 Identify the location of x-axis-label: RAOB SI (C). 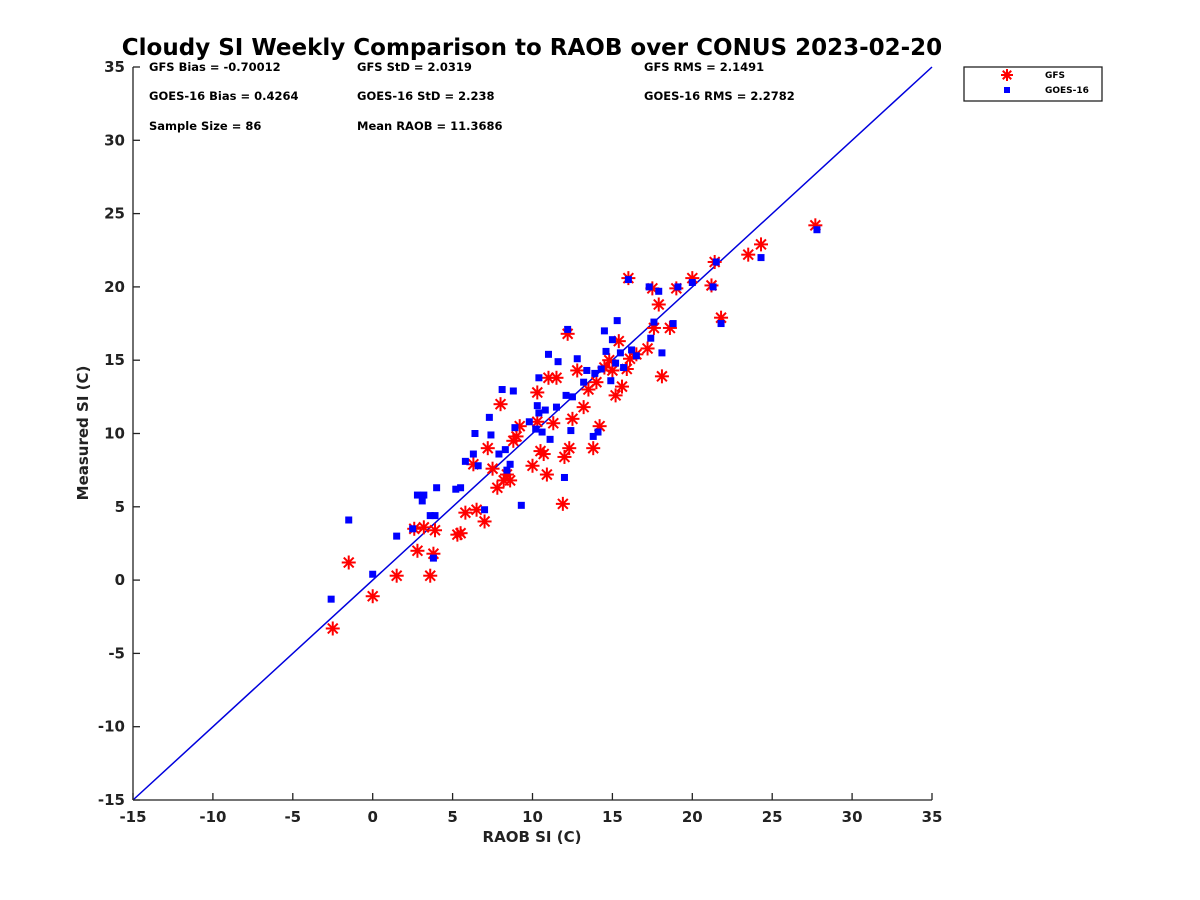
(532, 837).